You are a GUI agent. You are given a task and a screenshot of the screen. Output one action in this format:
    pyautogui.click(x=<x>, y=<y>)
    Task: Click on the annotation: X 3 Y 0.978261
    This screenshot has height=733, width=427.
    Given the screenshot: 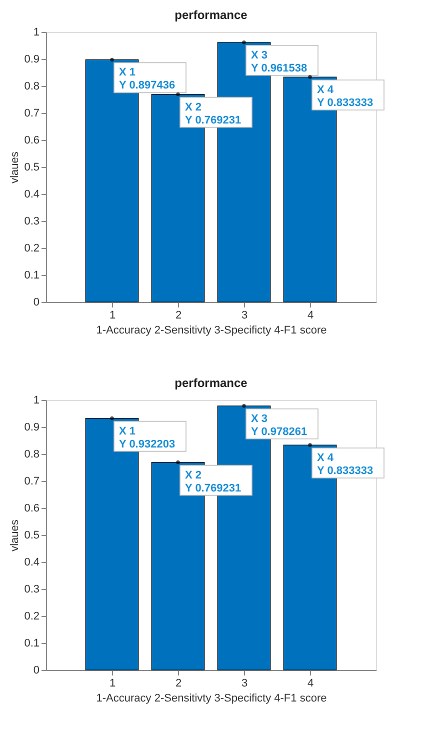 What is the action you would take?
    pyautogui.click(x=279, y=425)
    